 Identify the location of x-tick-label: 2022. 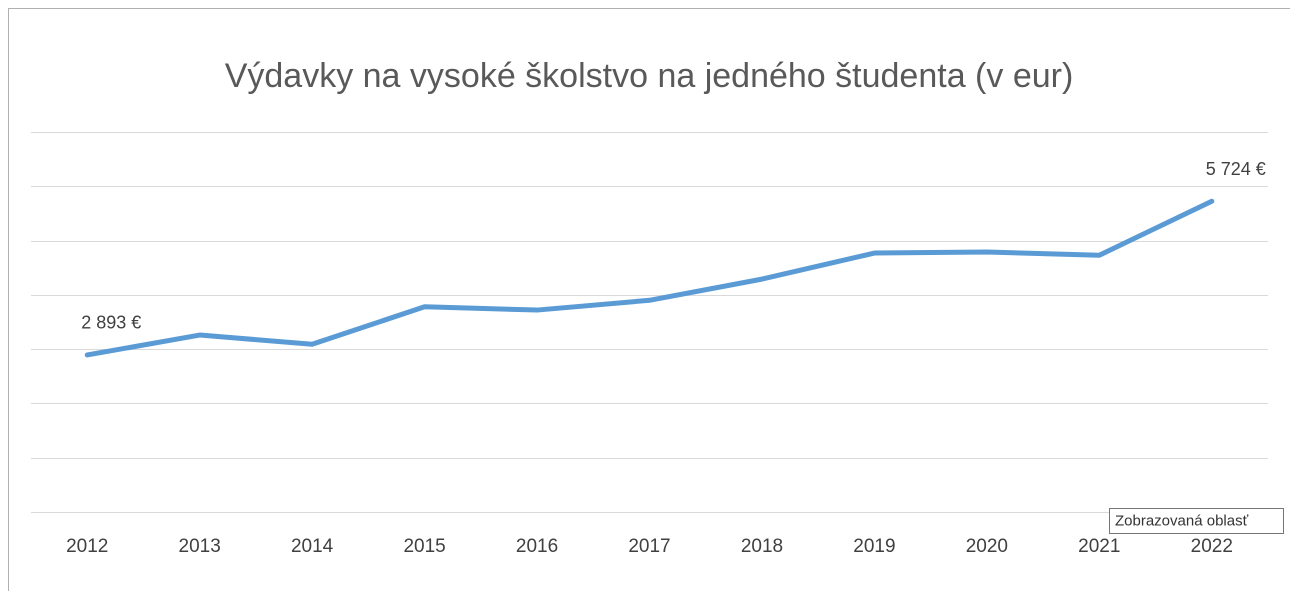
(1212, 546).